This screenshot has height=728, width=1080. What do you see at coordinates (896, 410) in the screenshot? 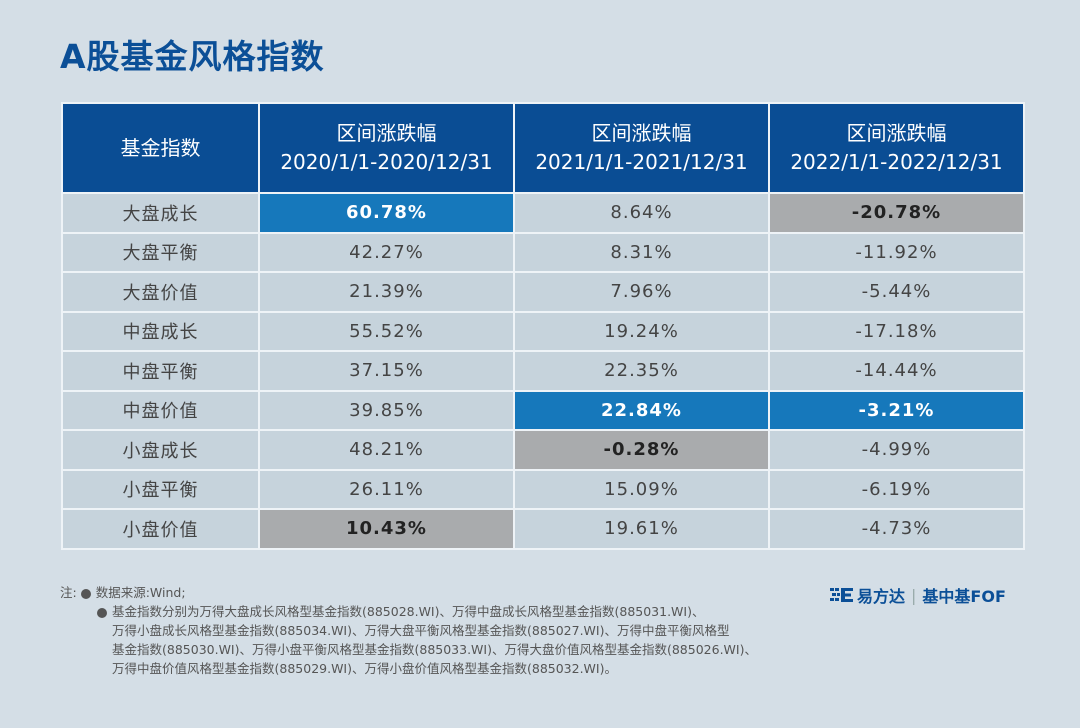
I see `value-cell: -3.21%` at bounding box center [896, 410].